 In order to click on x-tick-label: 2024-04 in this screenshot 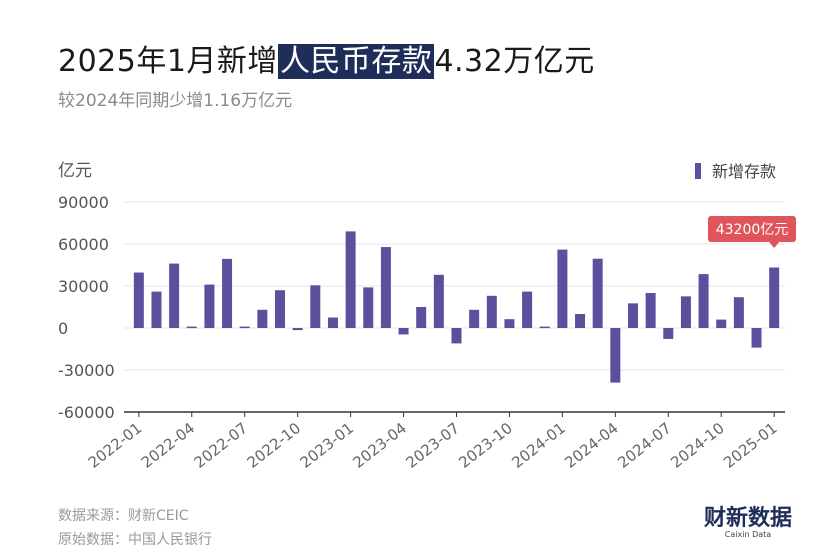, I will do `click(591, 445)`.